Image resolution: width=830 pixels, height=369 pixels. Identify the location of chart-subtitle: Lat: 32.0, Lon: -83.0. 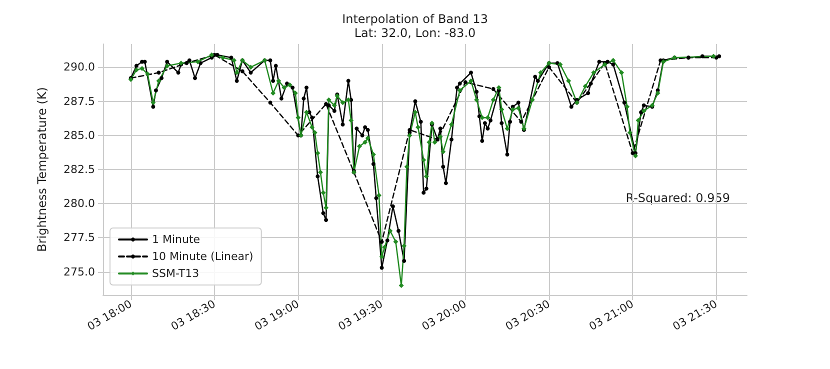
(415, 33).